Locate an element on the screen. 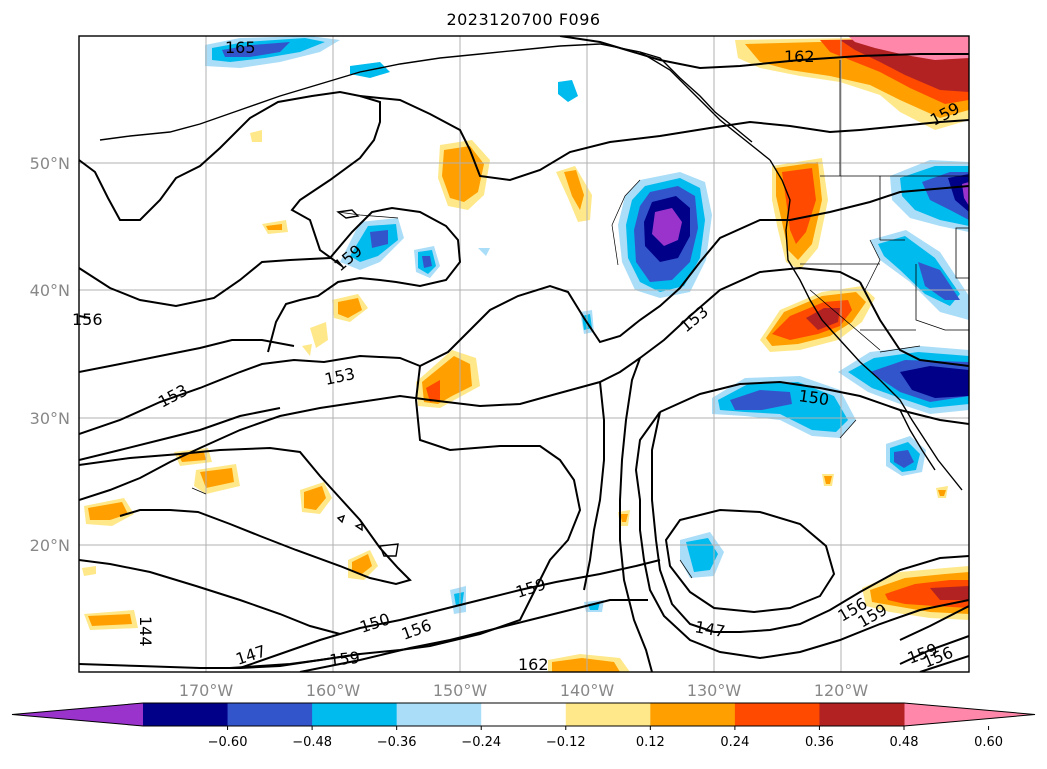  lon-label: 140°W is located at coordinates (587, 690).